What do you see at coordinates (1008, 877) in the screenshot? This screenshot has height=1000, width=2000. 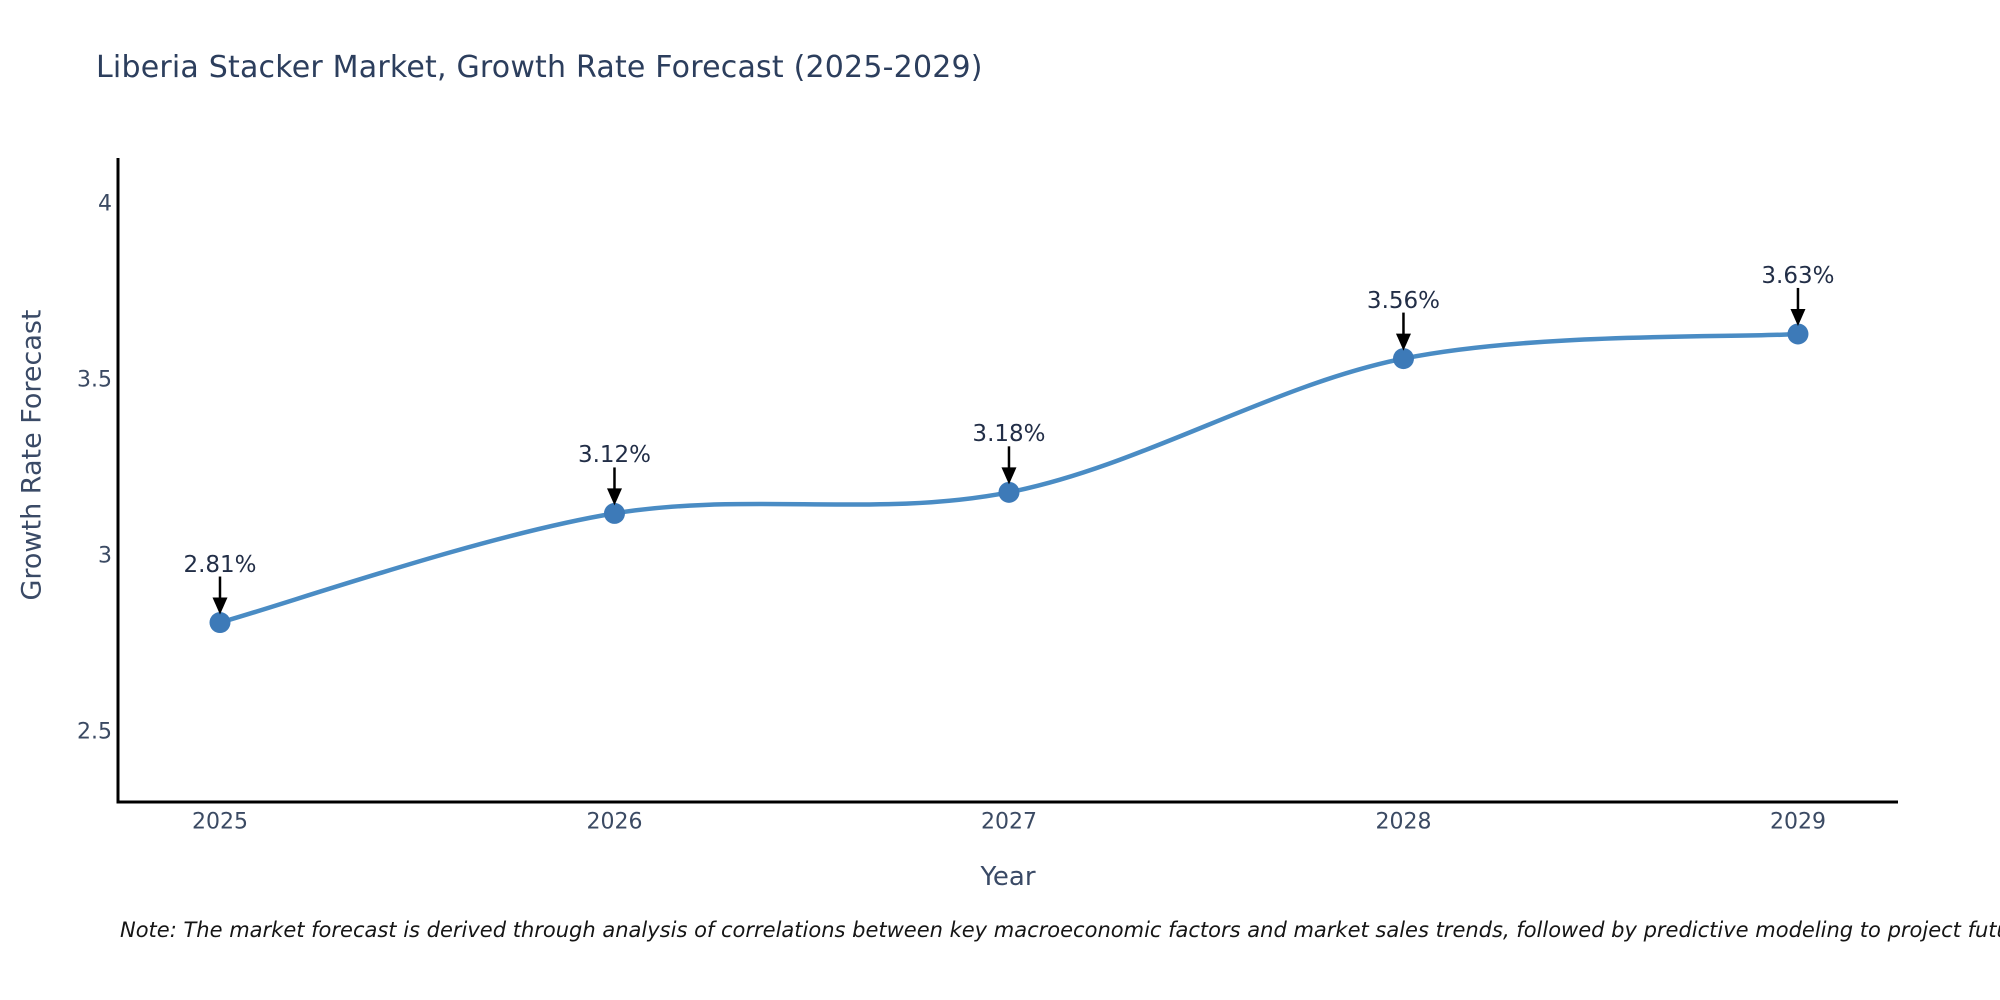 I see `x-axis-title: Year` at bounding box center [1008, 877].